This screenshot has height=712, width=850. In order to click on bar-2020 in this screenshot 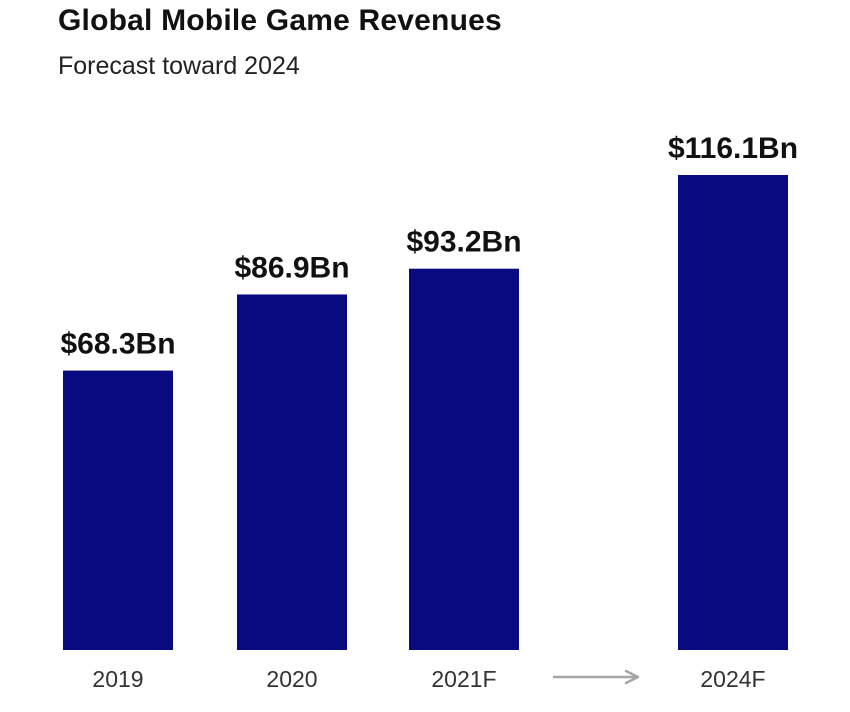, I will do `click(292, 472)`.